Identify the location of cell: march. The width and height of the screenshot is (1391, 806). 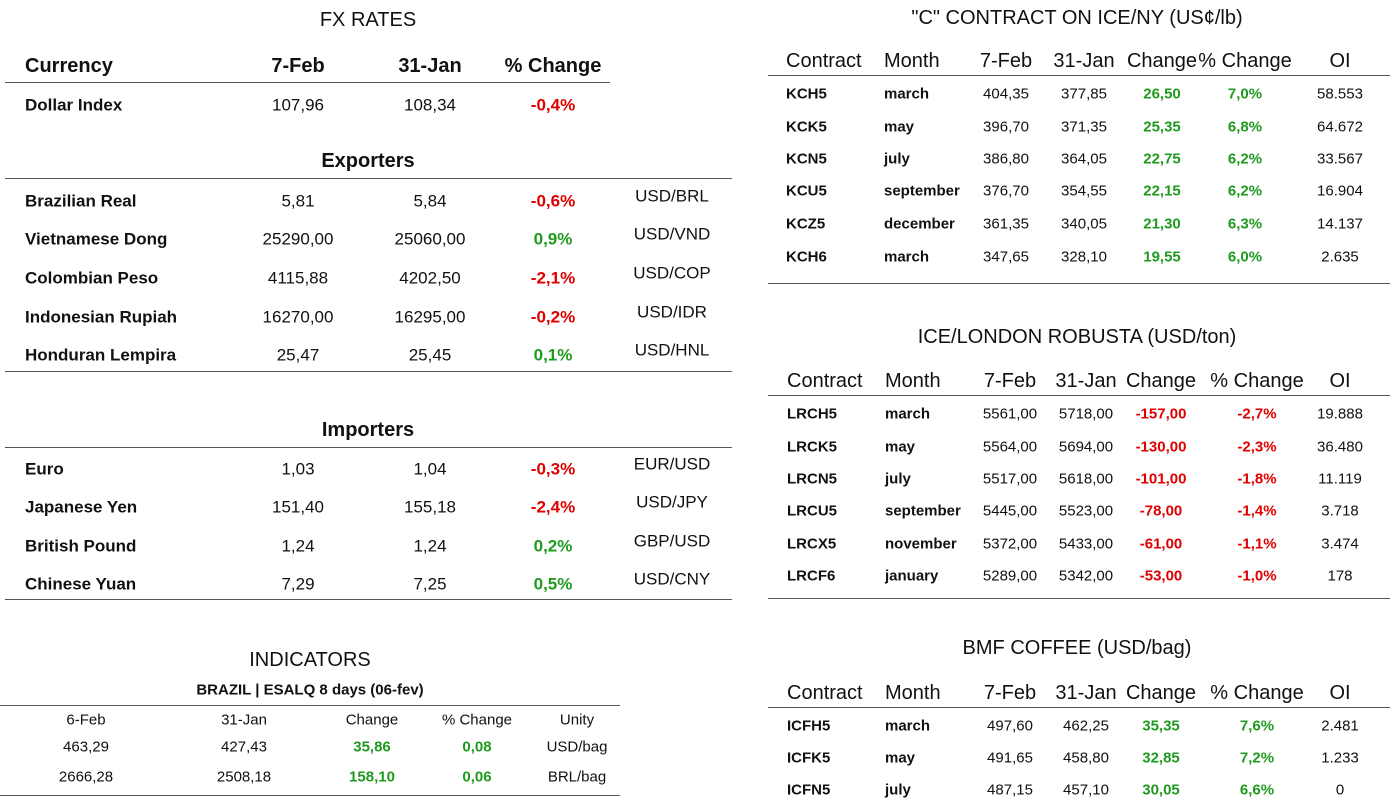
(908, 726).